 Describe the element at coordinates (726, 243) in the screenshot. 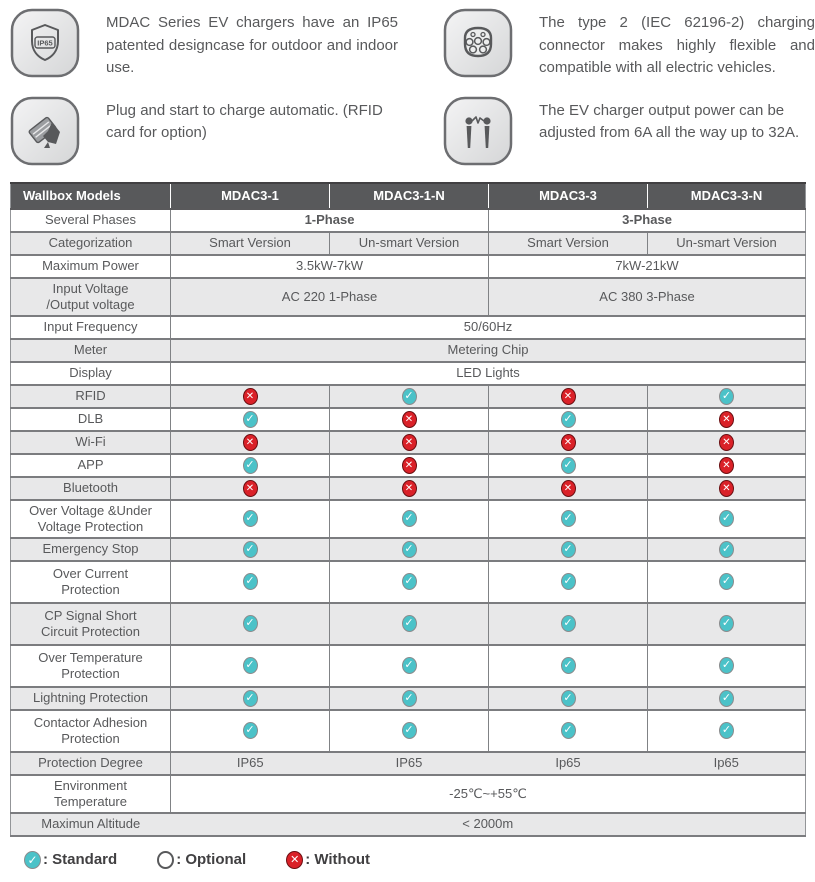

I see `cell-value: Un-smart Version` at that location.